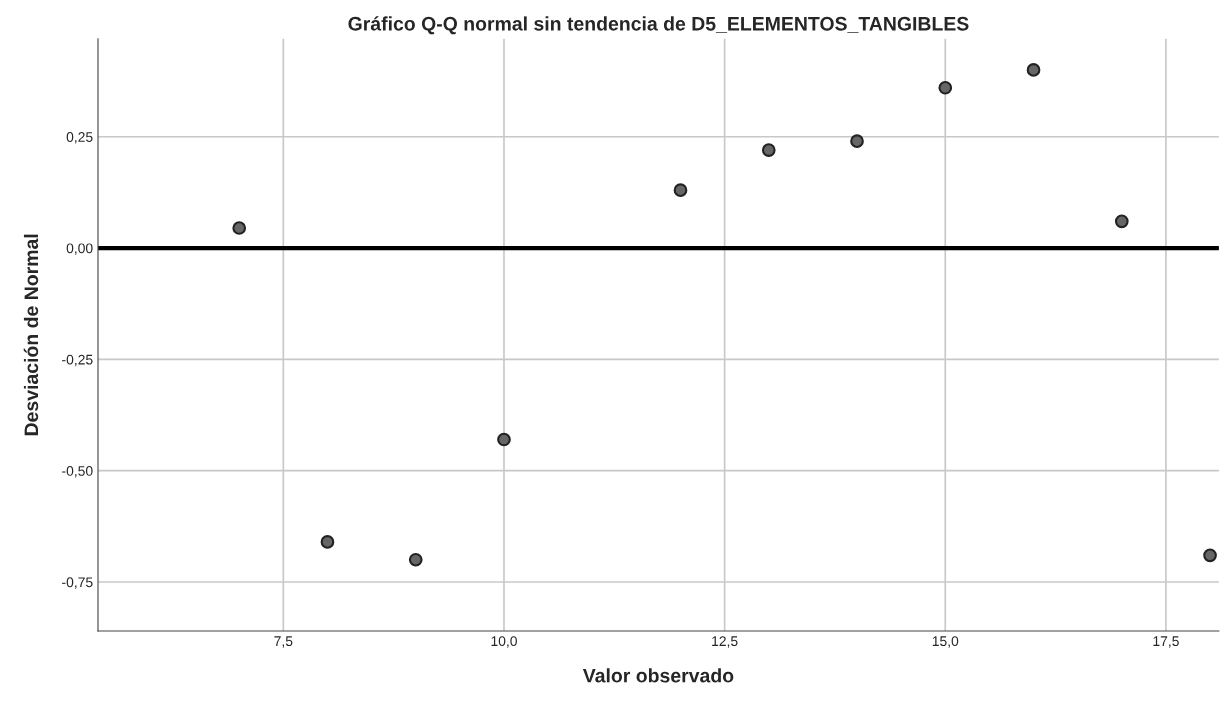 This screenshot has width=1225, height=705. Describe the element at coordinates (725, 642) in the screenshot. I see `x-tick-label: 12,5` at that location.